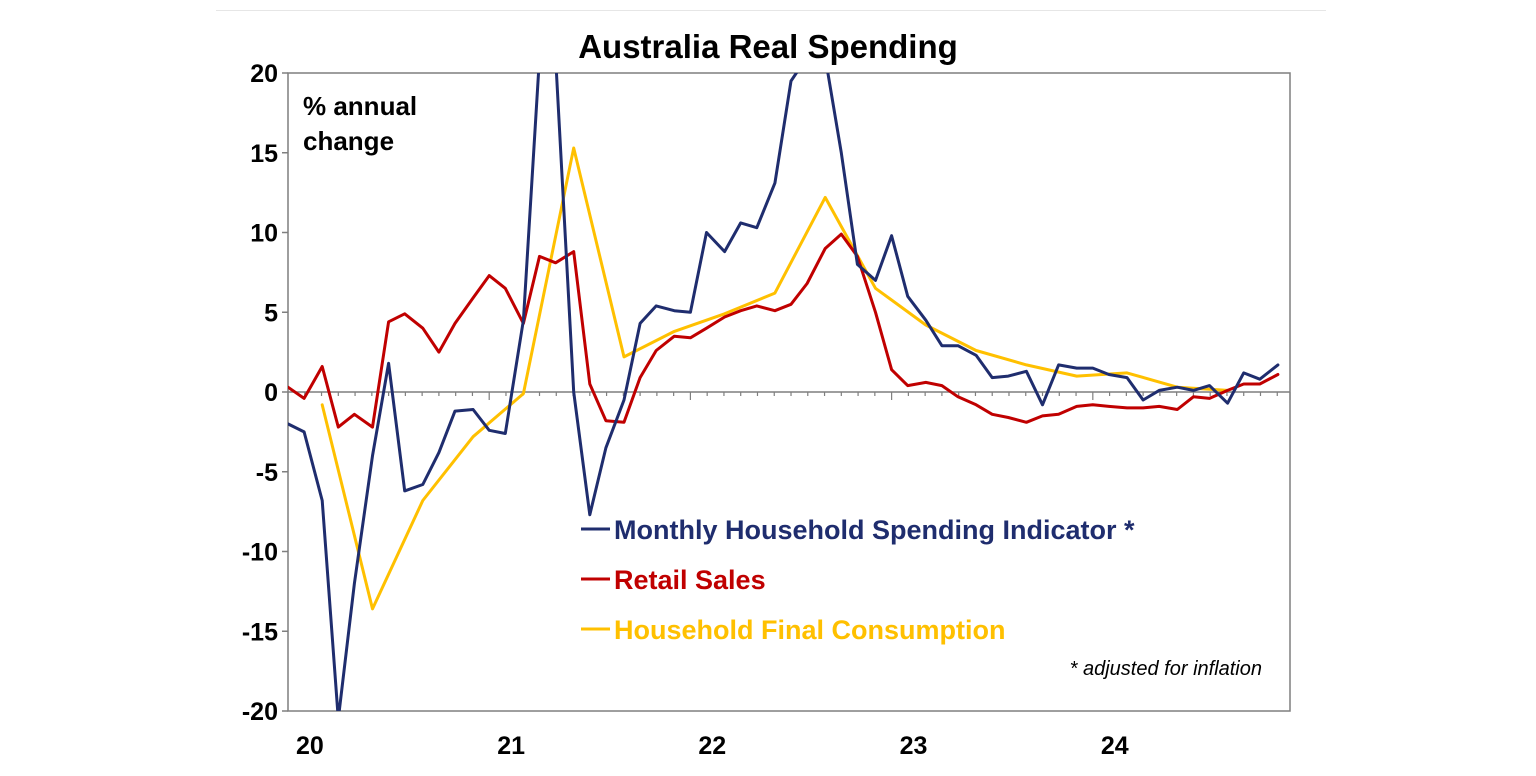 The image size is (1536, 776). What do you see at coordinates (260, 632) in the screenshot?
I see `y-tick-label: -15` at bounding box center [260, 632].